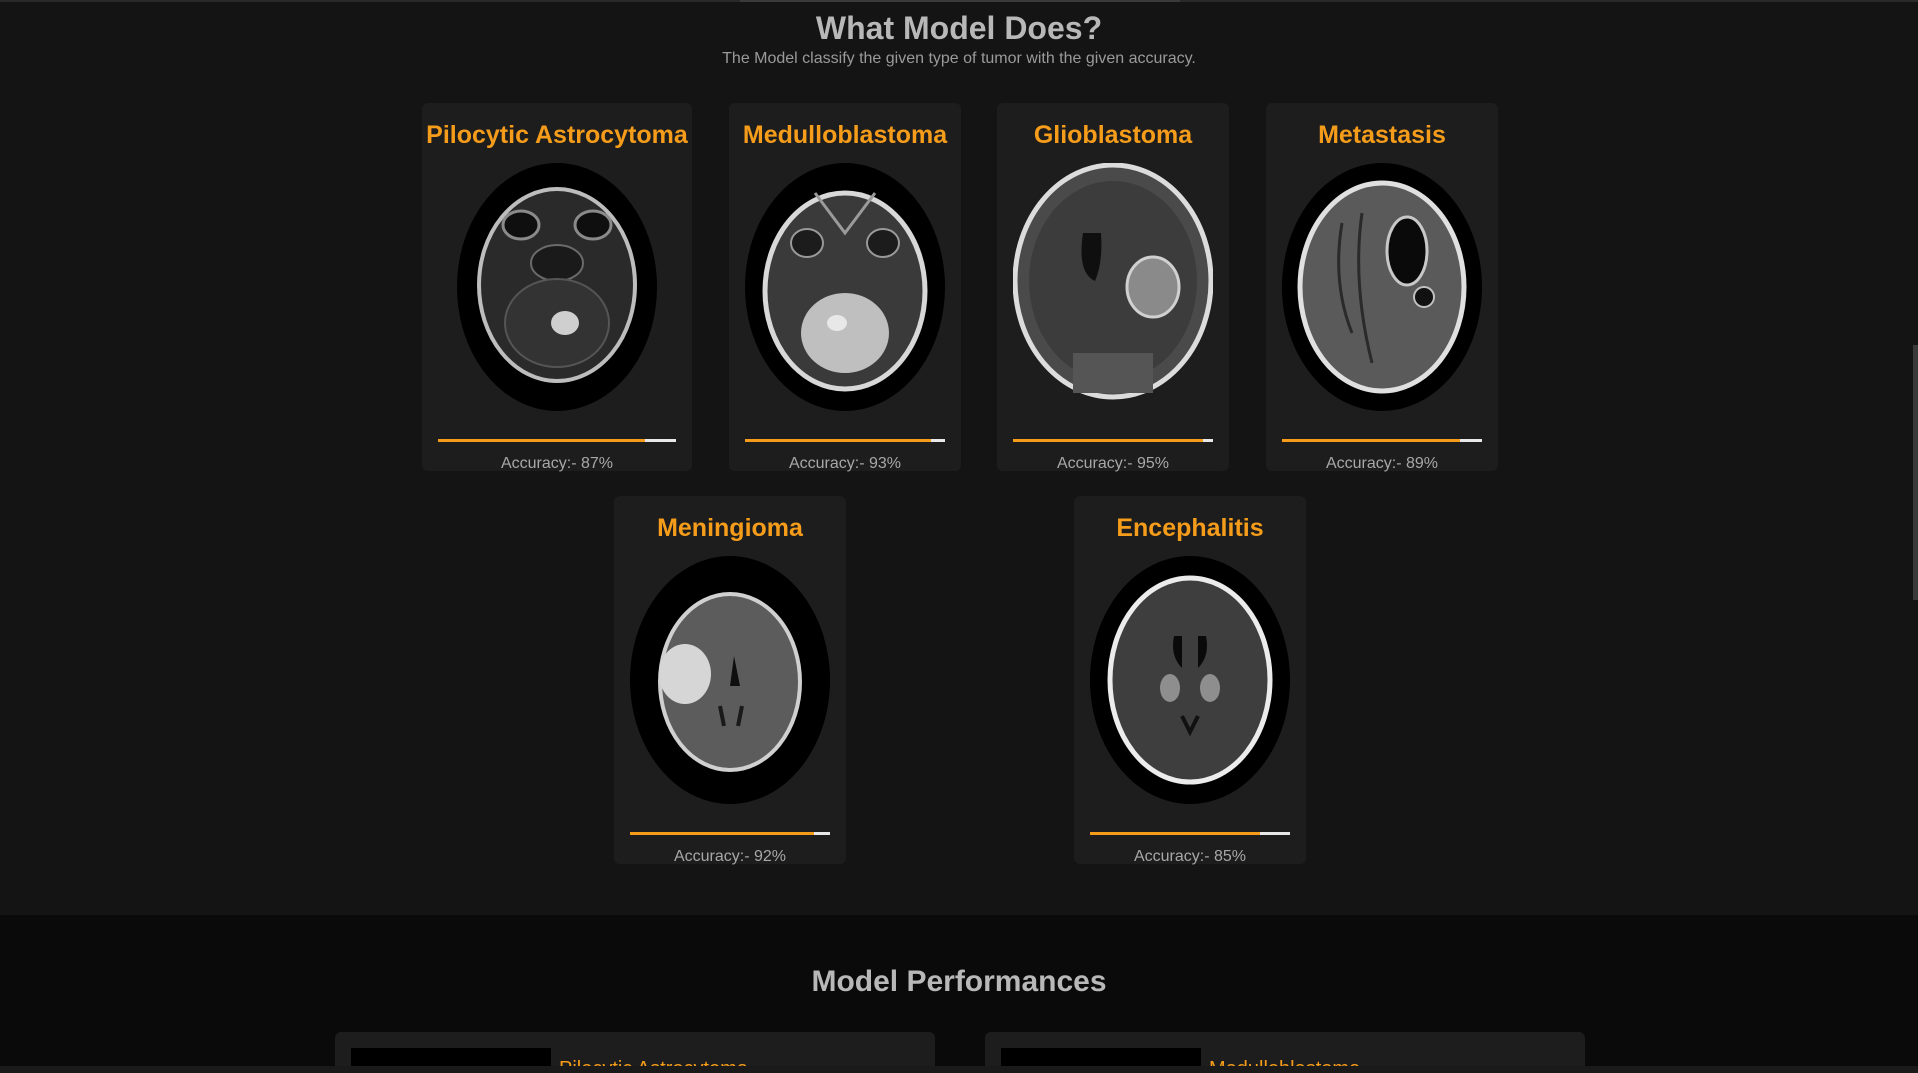  Describe the element at coordinates (959, 1069) in the screenshot. I see `bottom-strip` at that location.